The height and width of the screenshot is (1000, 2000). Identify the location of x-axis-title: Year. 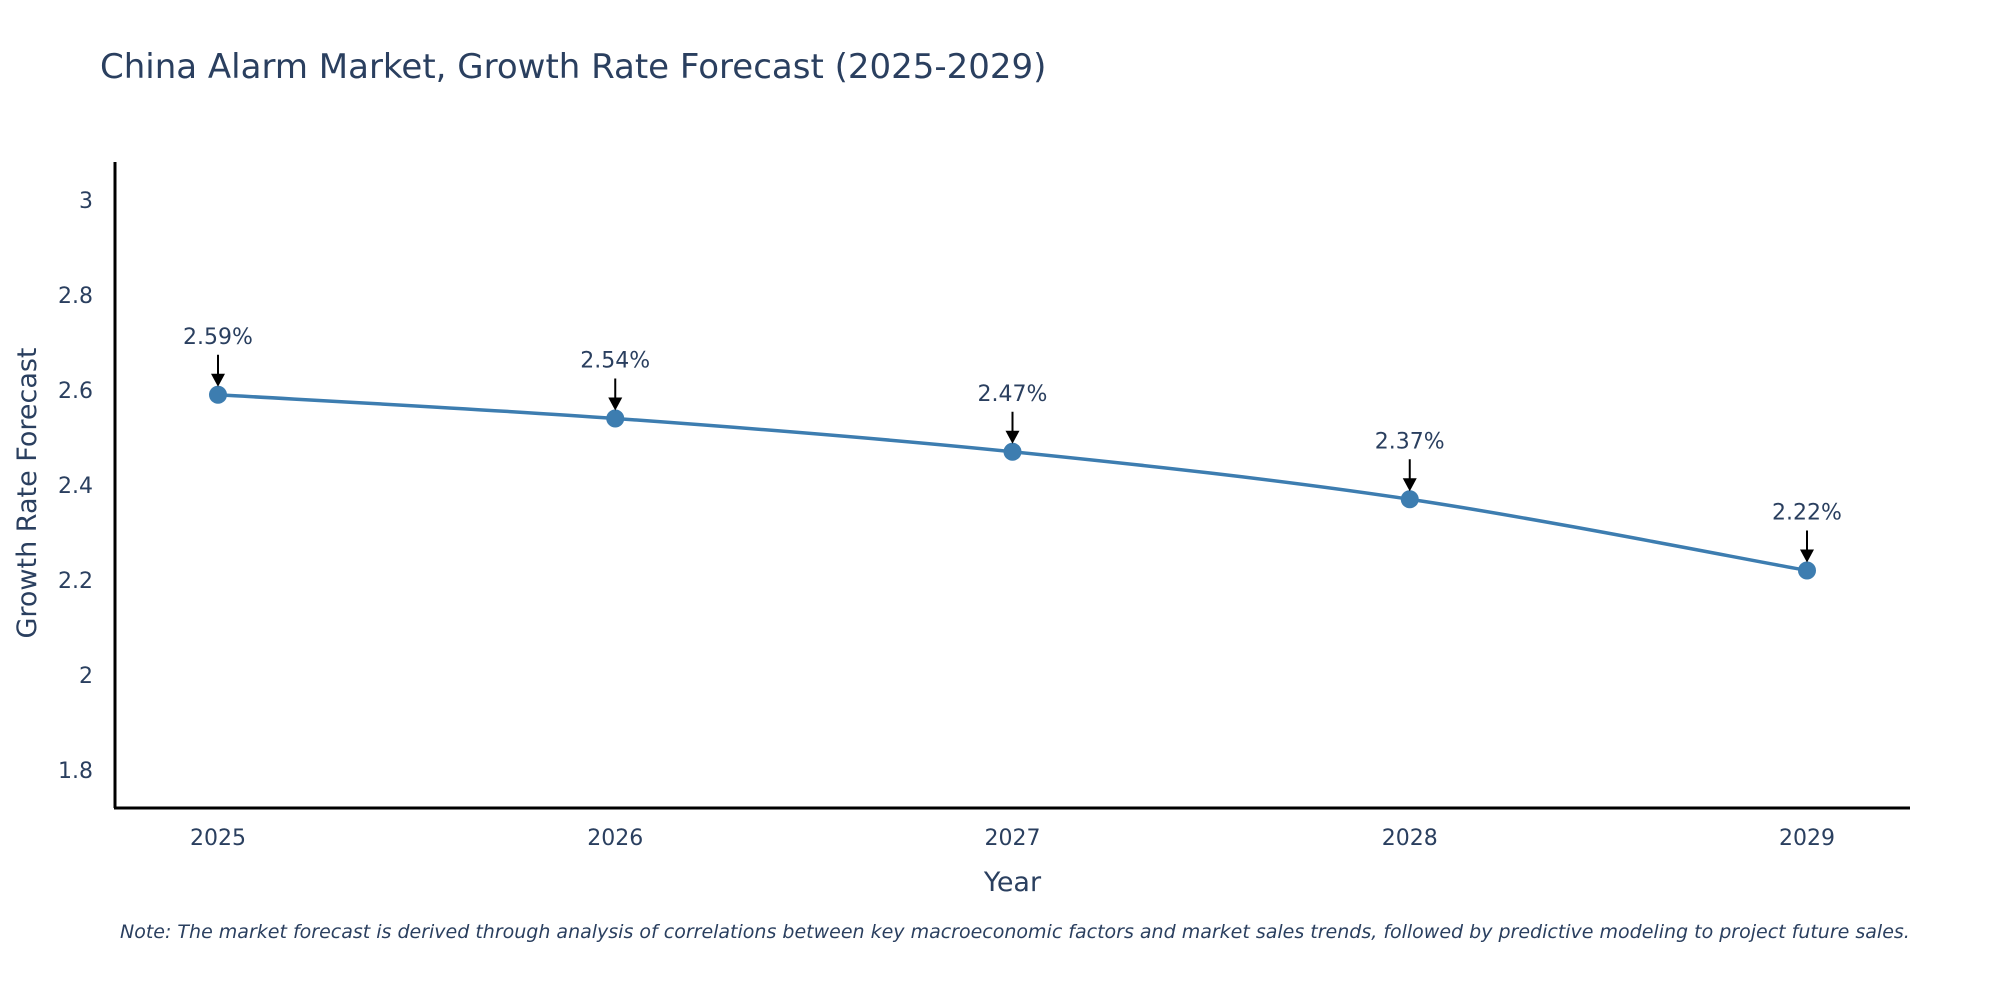
(1012, 882).